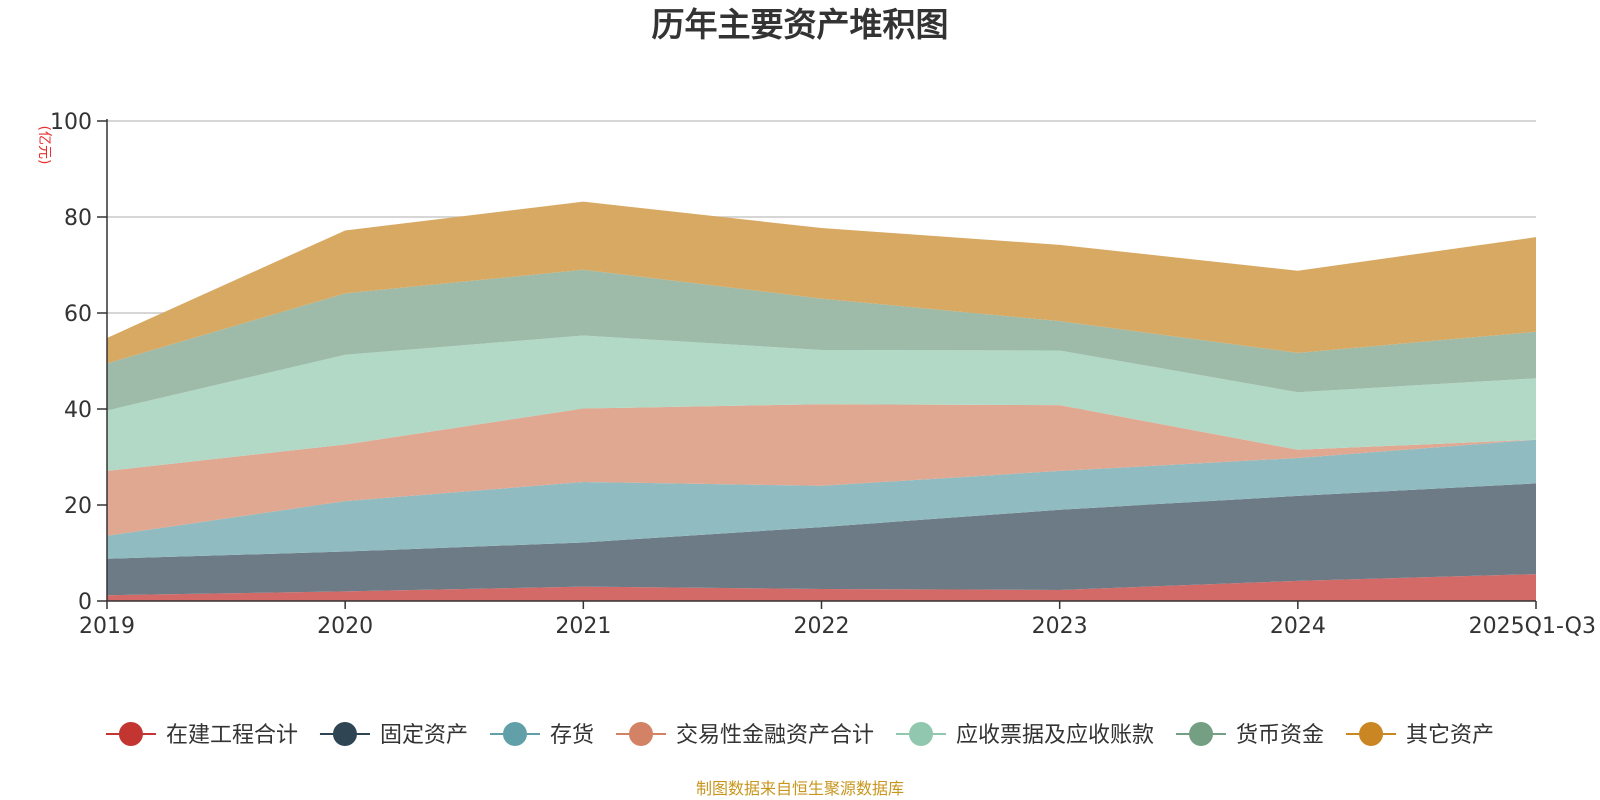 This screenshot has width=1600, height=800. What do you see at coordinates (44, 145) in the screenshot?
I see `y-axis-label: (亿元)` at bounding box center [44, 145].